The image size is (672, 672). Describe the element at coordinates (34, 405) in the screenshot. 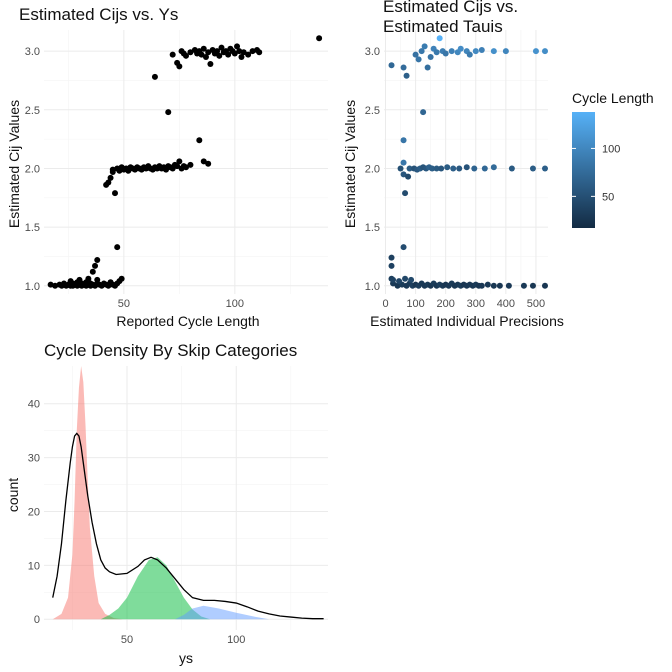

I see `y-tick-label: 40` at that location.